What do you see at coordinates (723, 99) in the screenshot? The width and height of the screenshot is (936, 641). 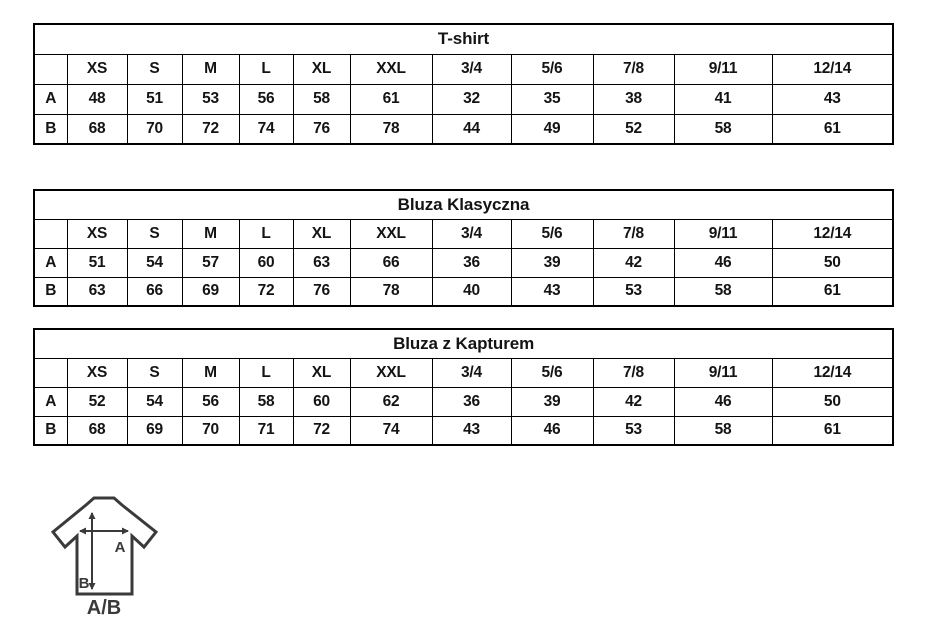 I see `size-value-cell: 41` at bounding box center [723, 99].